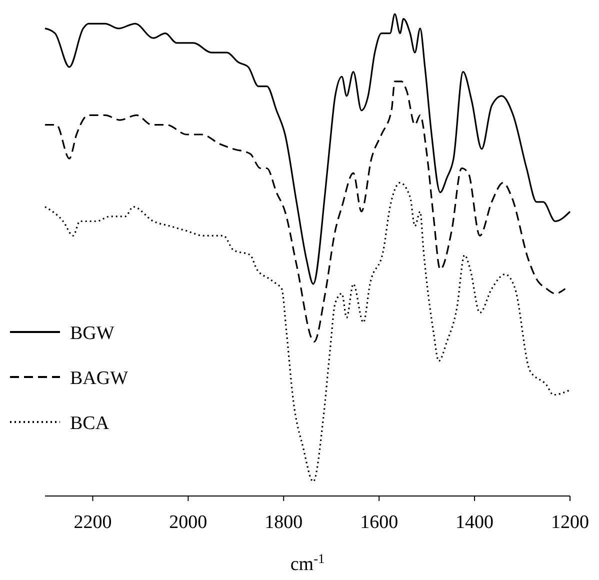  What do you see at coordinates (570, 522) in the screenshot?
I see `x-tick-label: 1200` at bounding box center [570, 522].